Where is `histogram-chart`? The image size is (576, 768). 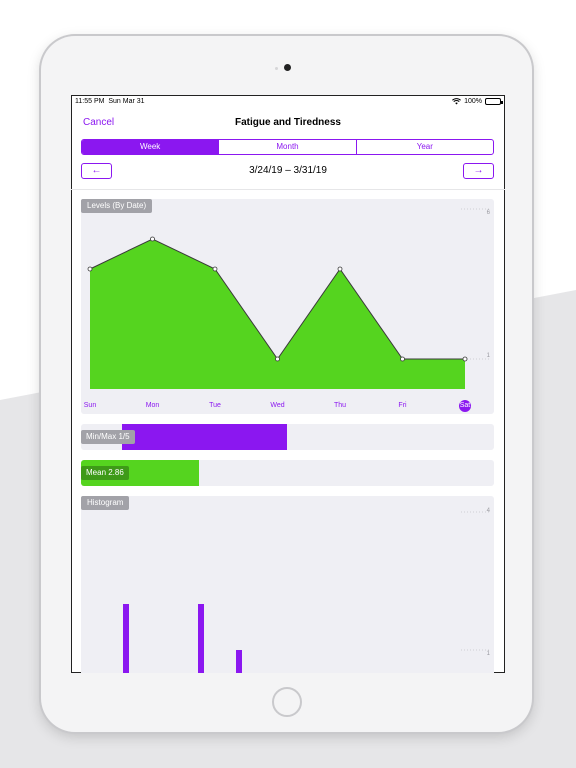
histogram-chart is located at coordinates (307, 592).